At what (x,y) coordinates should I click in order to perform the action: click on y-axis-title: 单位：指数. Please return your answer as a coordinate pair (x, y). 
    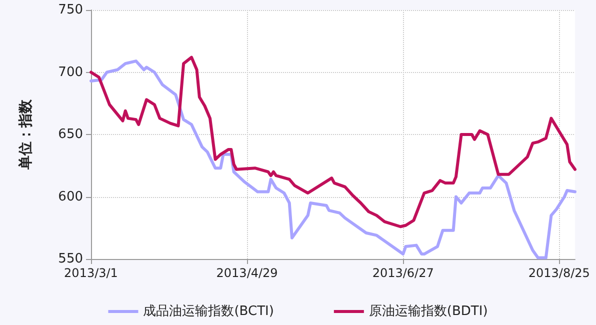
    Looking at the image, I should click on (26, 134).